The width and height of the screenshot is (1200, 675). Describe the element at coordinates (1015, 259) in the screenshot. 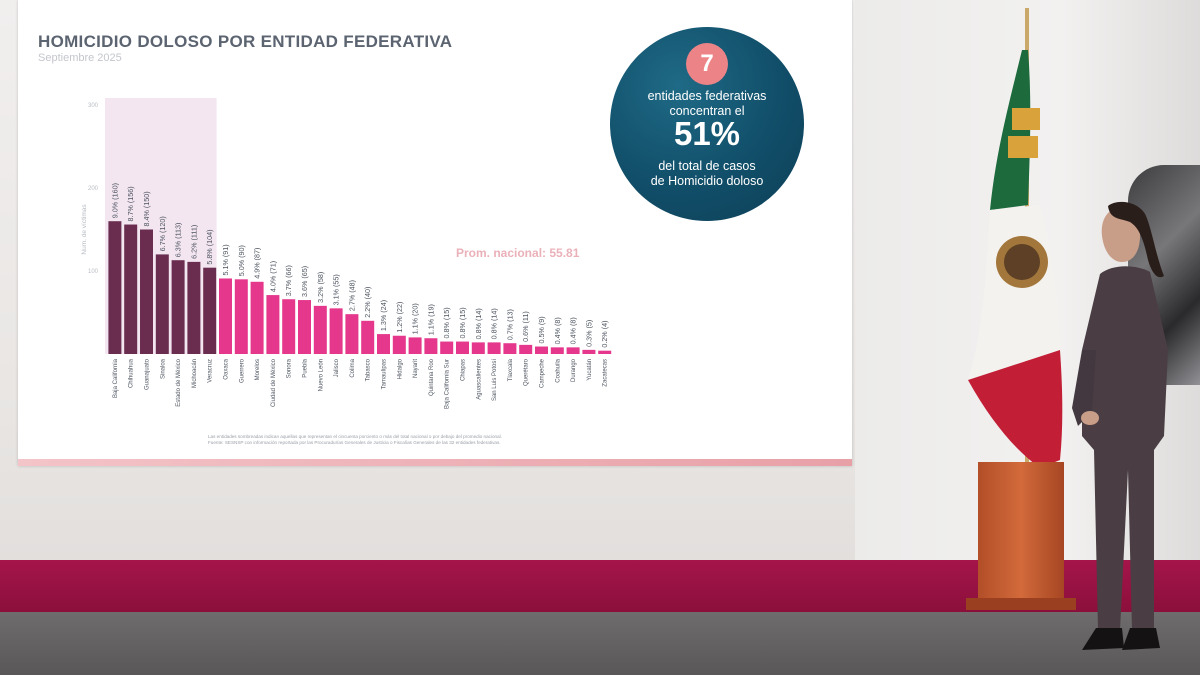

I see `mexican-flag` at that location.